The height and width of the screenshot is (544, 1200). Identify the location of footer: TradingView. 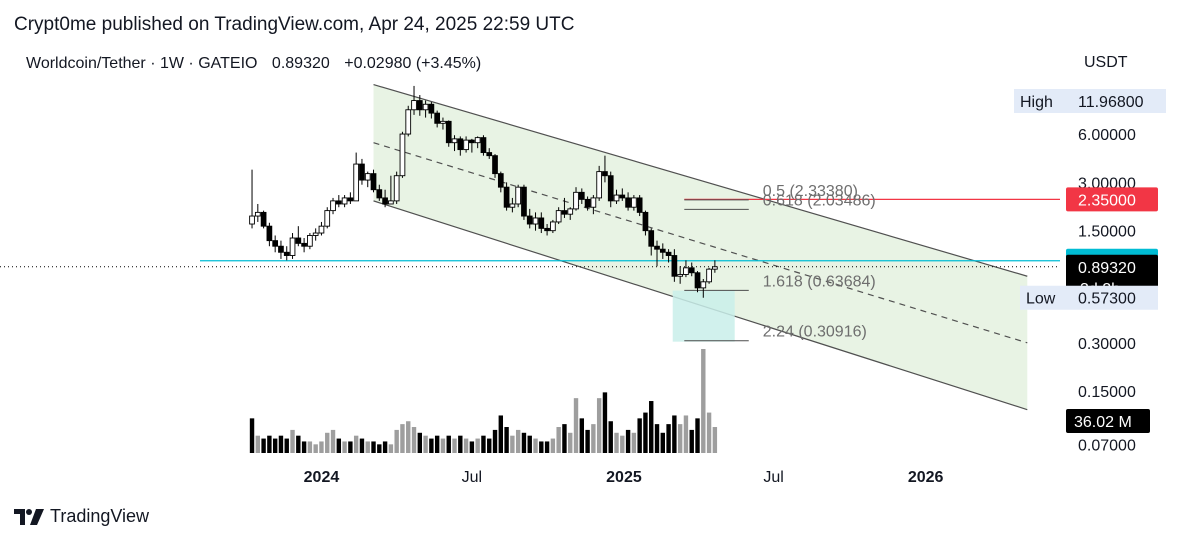
(81, 516).